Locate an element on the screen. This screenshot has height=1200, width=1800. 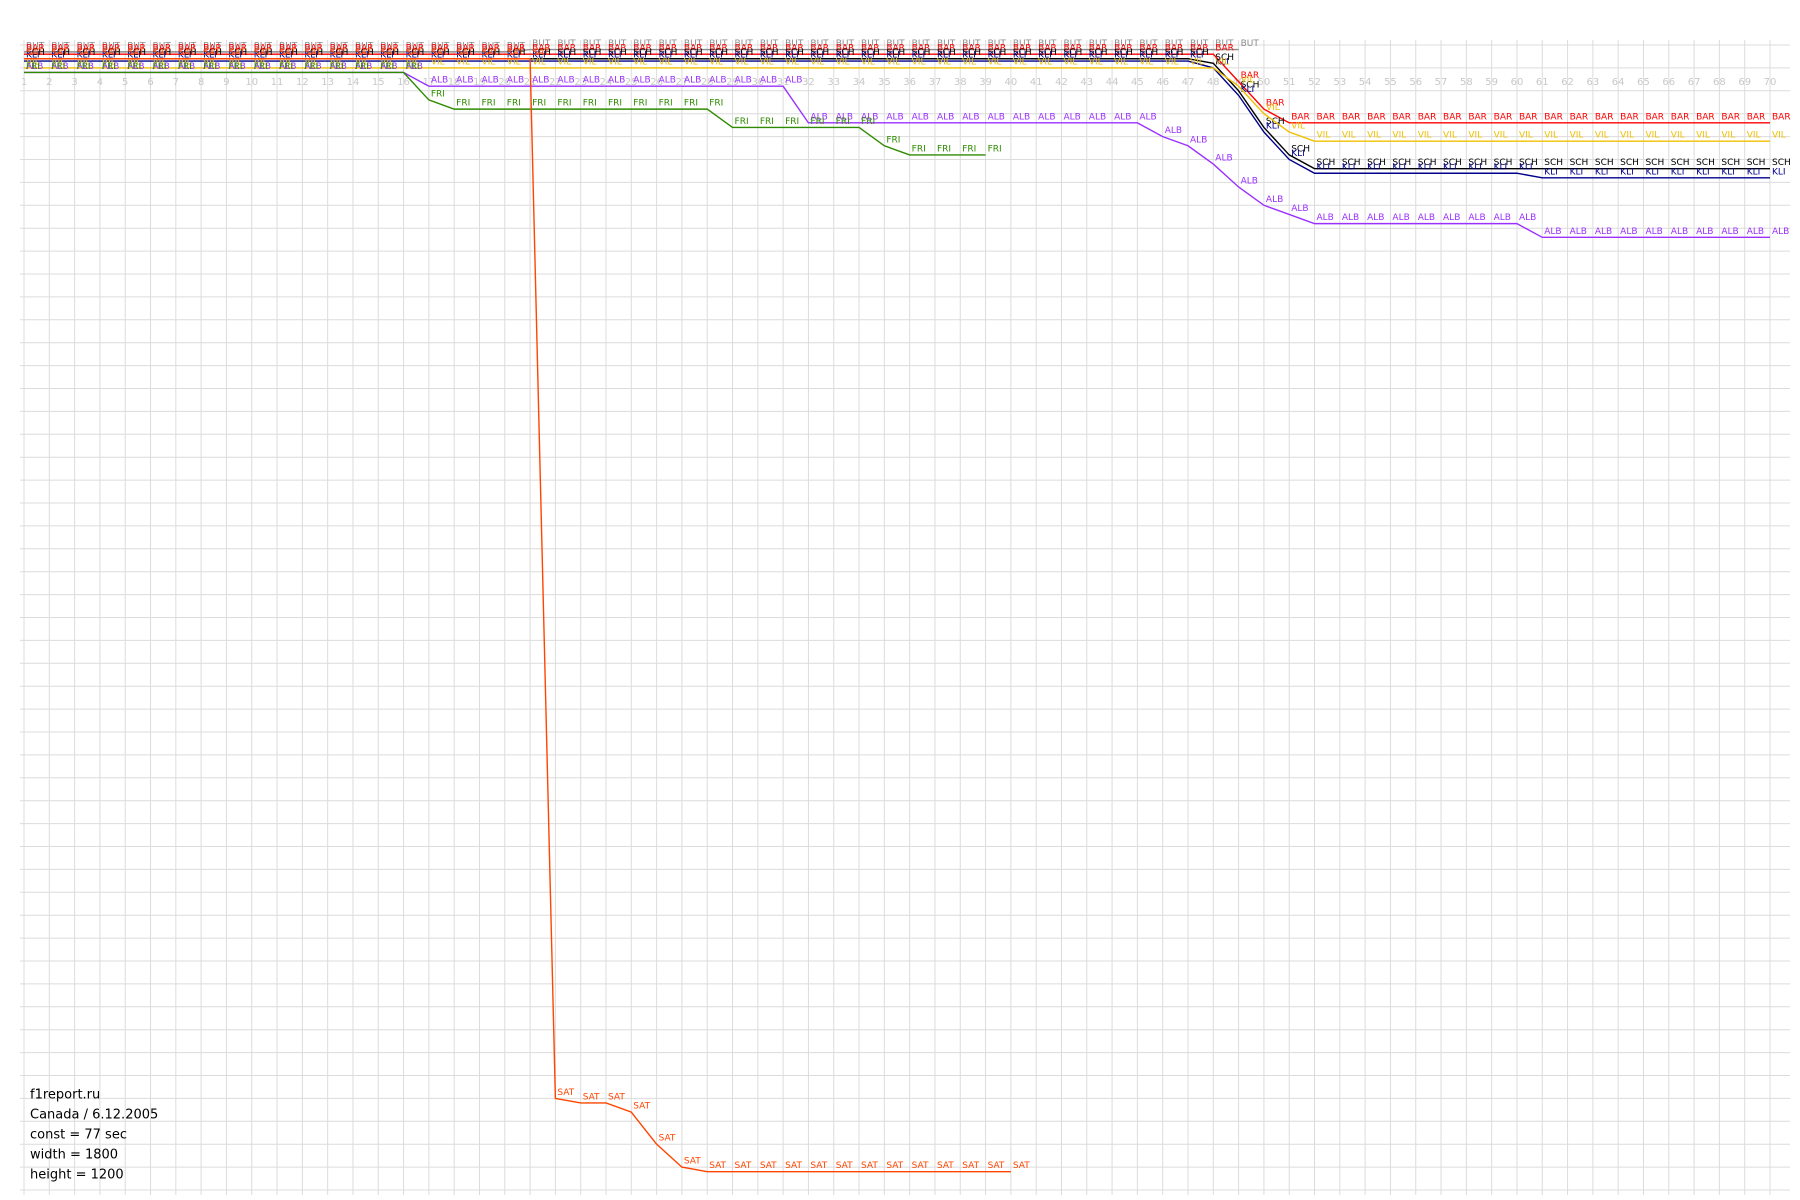
x-tick-label: 9 is located at coordinates (226, 82).